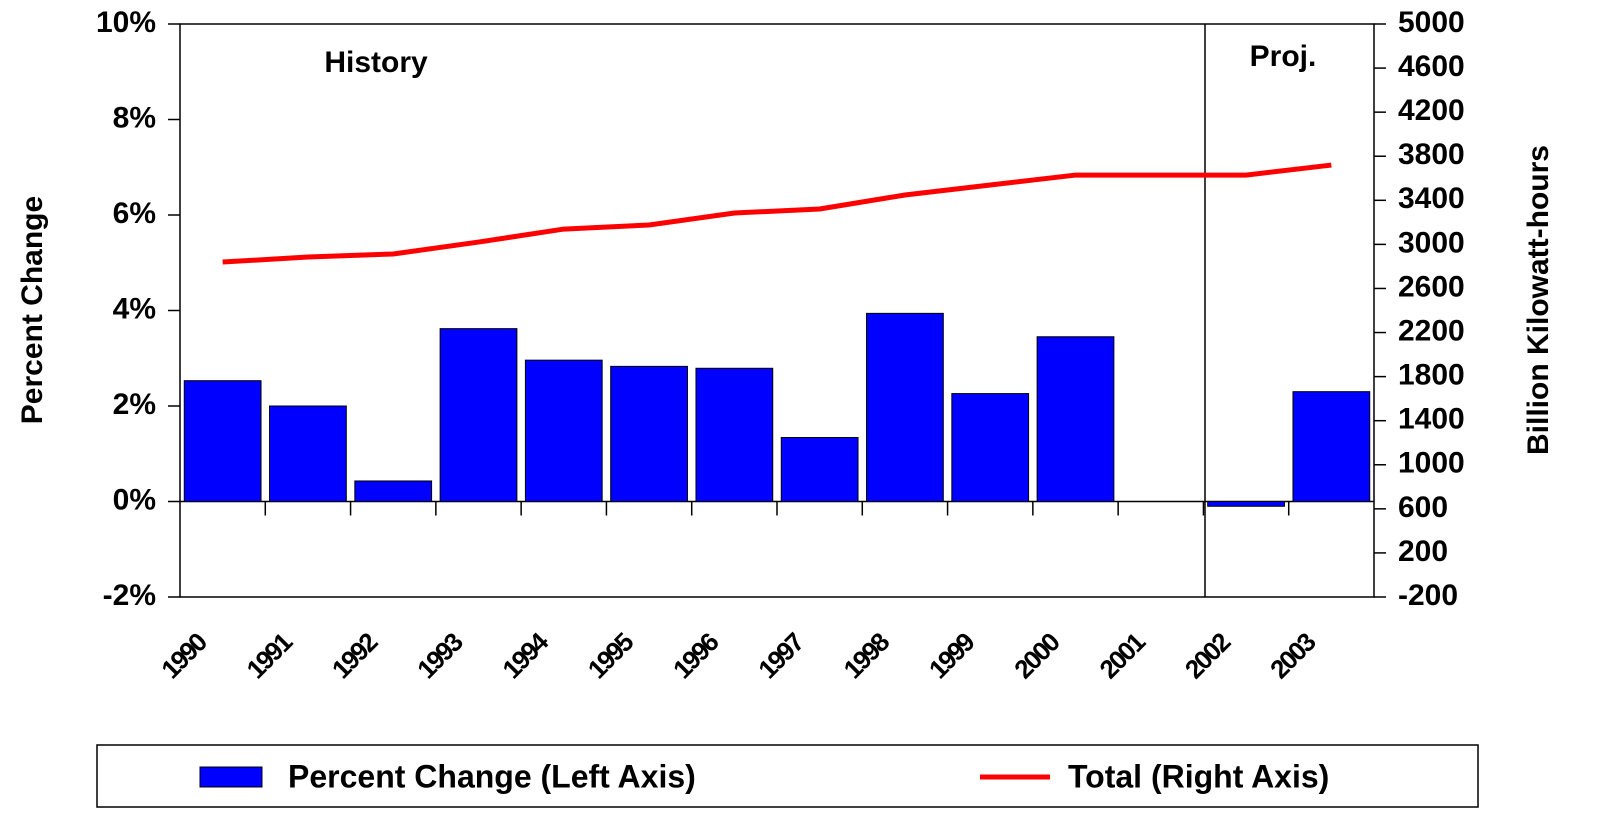 The width and height of the screenshot is (1610, 826). Describe the element at coordinates (1423, 551) in the screenshot. I see `y2-tick-label: 200` at that location.